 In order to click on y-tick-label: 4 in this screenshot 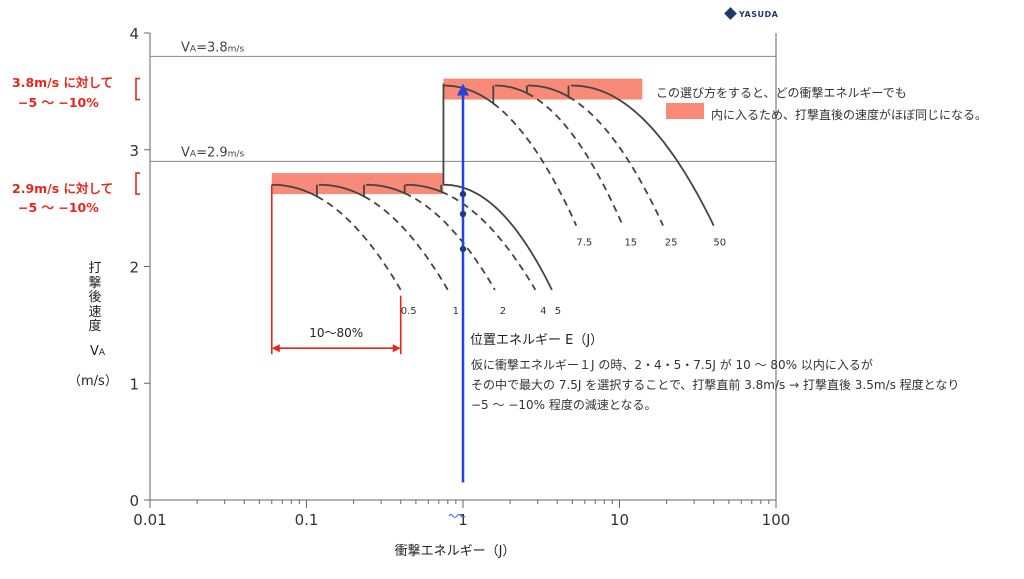, I will do `click(134, 34)`.